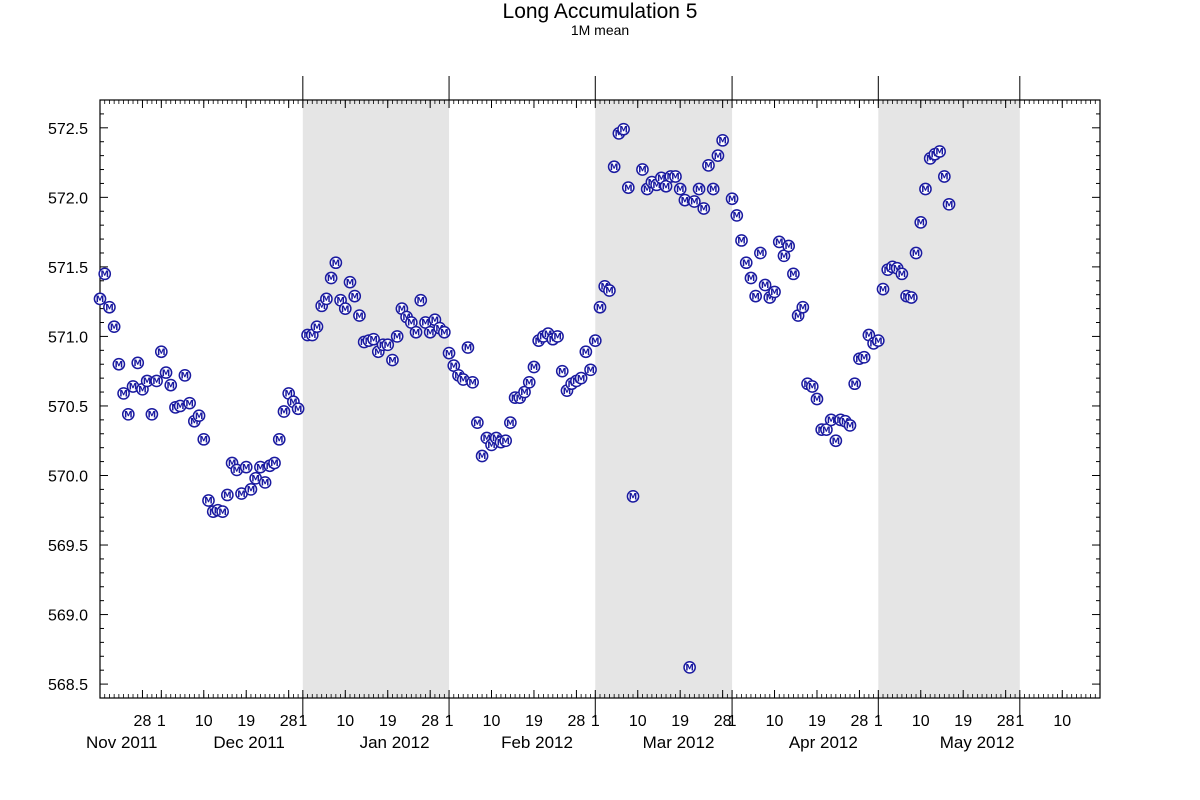 The height and width of the screenshot is (800, 1200). I want to click on x-month-label: Jan 2012, so click(395, 742).